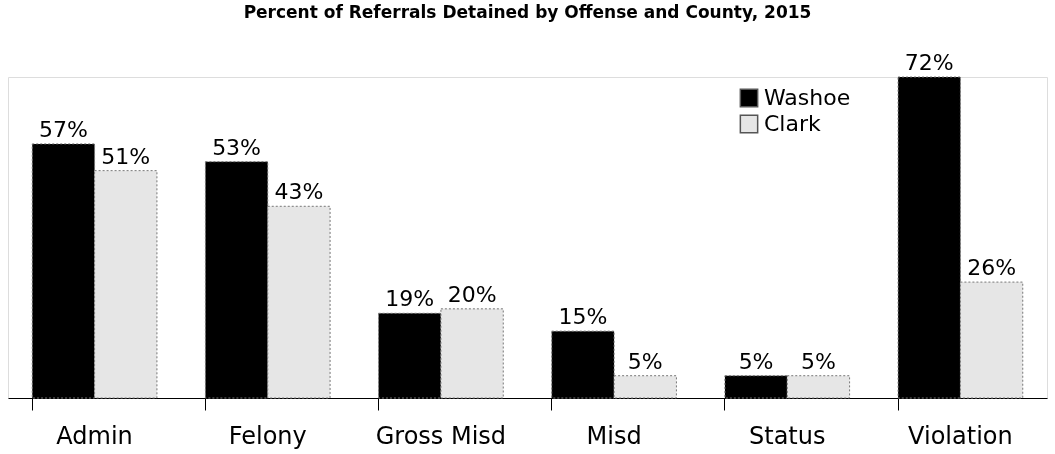 The image size is (1055, 454). Describe the element at coordinates (94, 435) in the screenshot. I see `x-tick-label: Admin` at that location.